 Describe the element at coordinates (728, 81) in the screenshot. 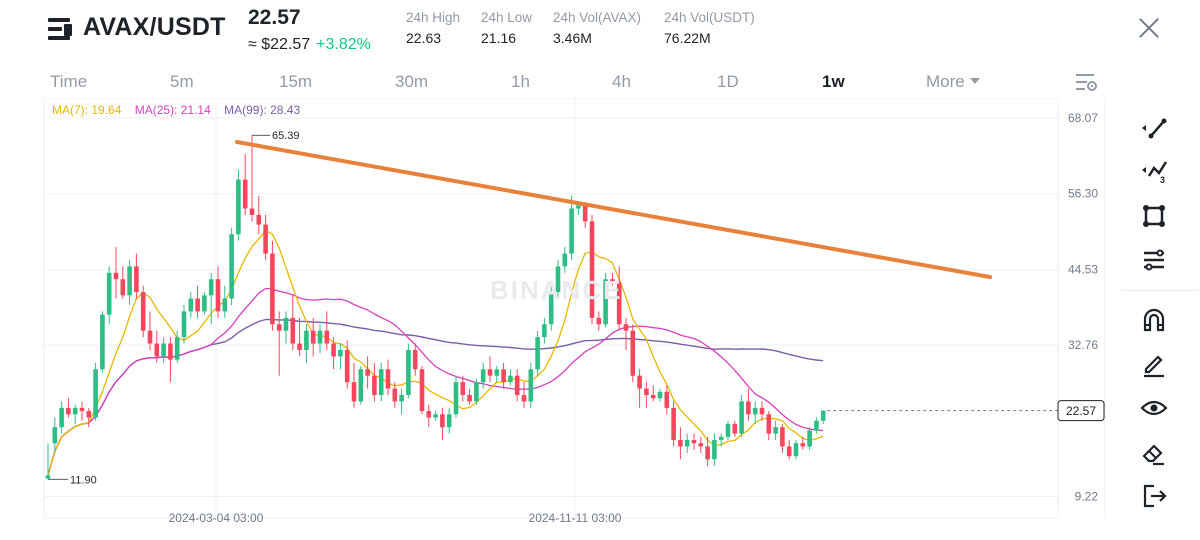

I see `timeframe-1d: 1D` at that location.